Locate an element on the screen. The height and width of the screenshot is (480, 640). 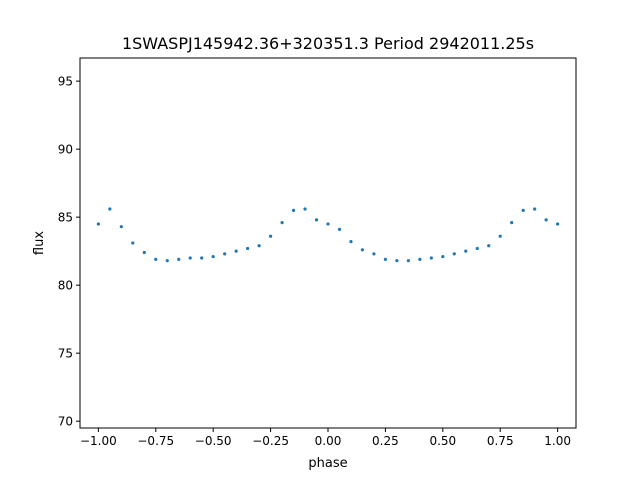
x-tick-label: 0.25 is located at coordinates (385, 441).